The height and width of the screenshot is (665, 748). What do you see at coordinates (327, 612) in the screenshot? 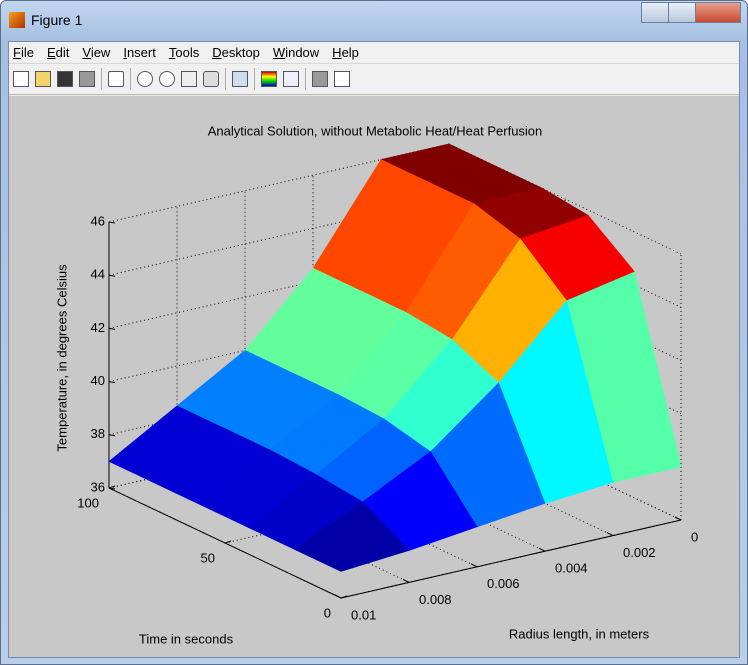
I see `y-tick-label: 0` at bounding box center [327, 612].